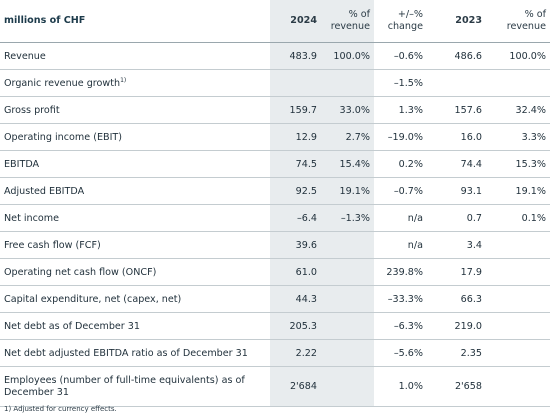 Image resolution: width=550 pixels, height=417 pixels. I want to click on row-label-text: EBITDA, so click(22, 164).